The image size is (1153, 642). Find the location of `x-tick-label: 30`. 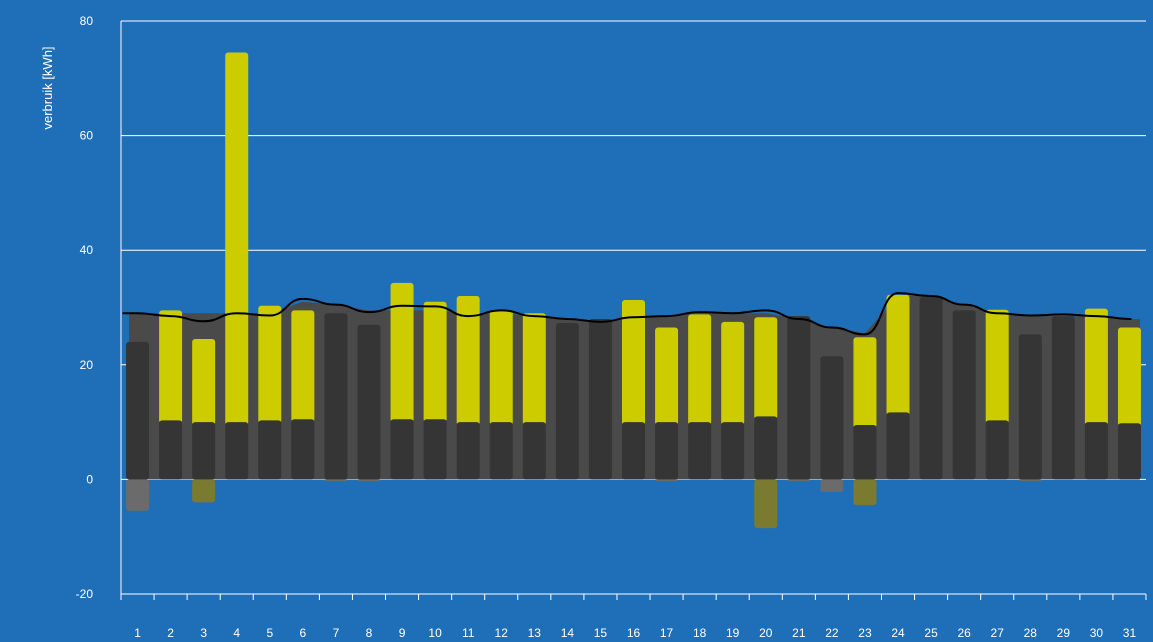

x-tick-label: 30 is located at coordinates (1097, 633).